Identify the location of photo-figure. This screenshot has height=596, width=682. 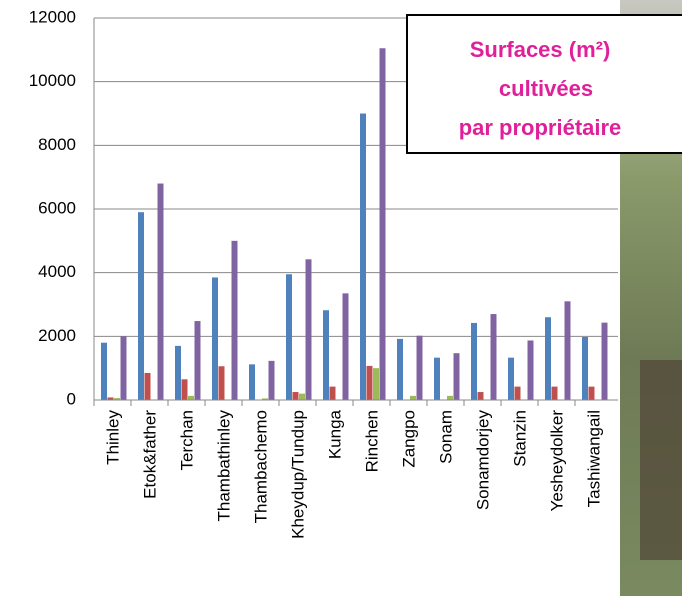
(661, 460).